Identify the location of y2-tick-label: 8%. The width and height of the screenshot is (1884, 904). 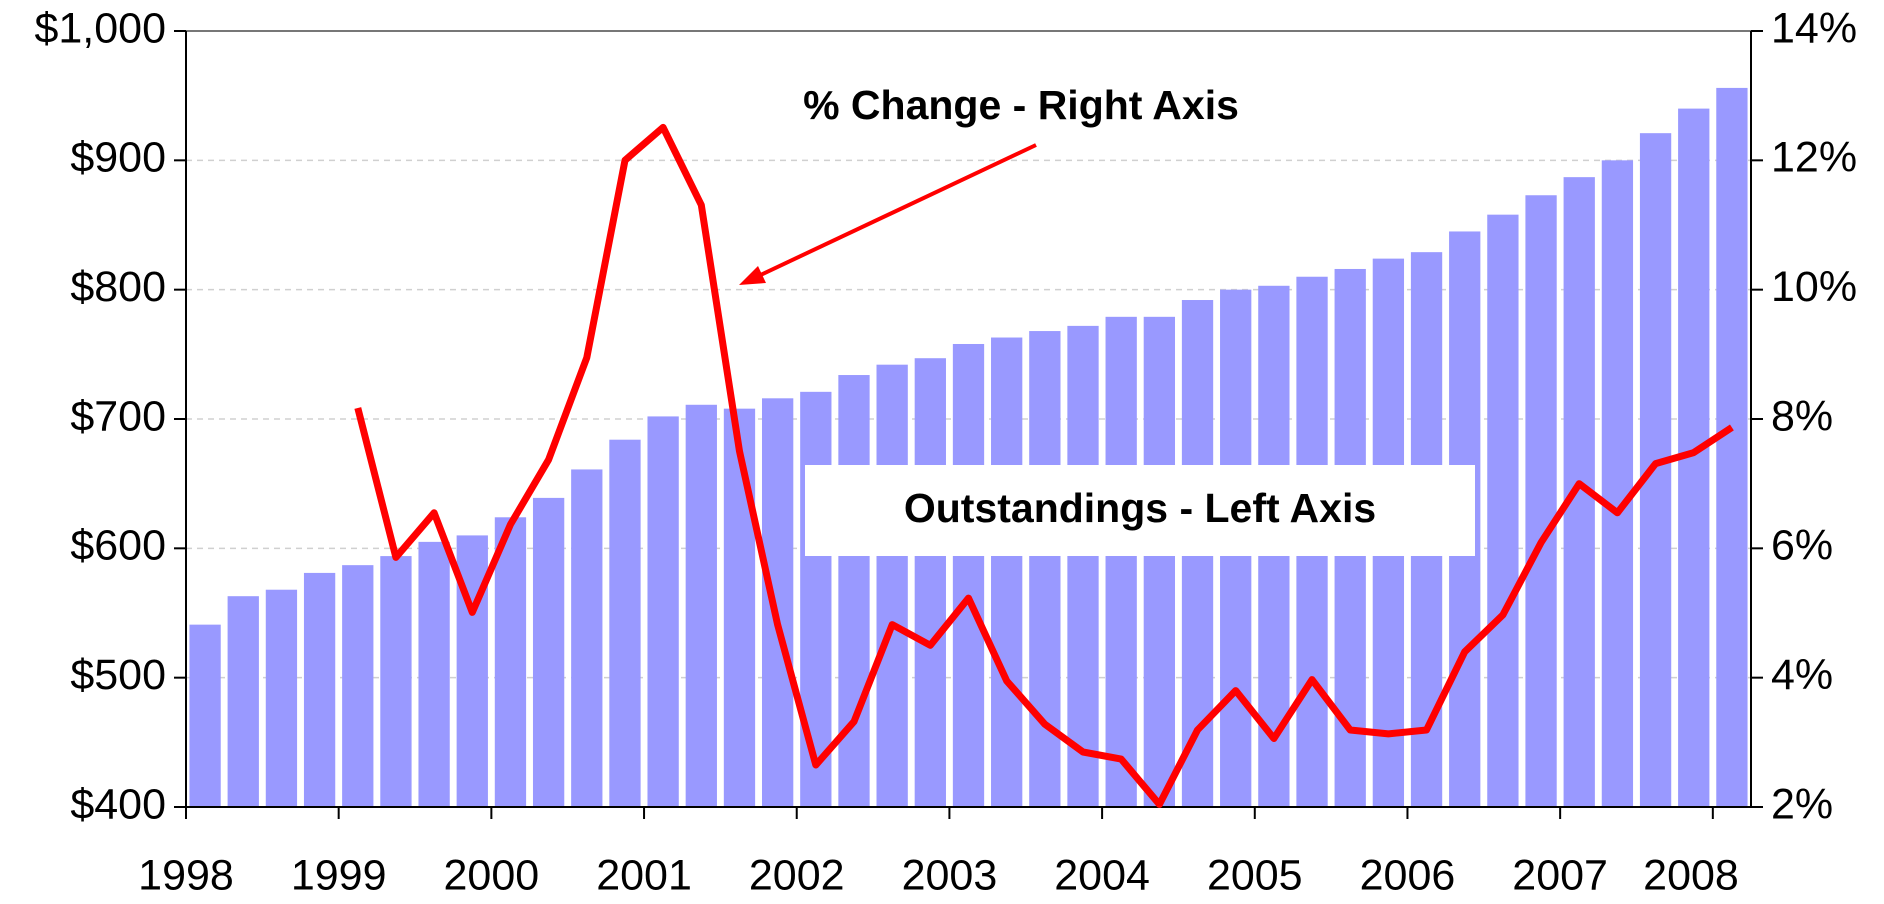
(1802, 416).